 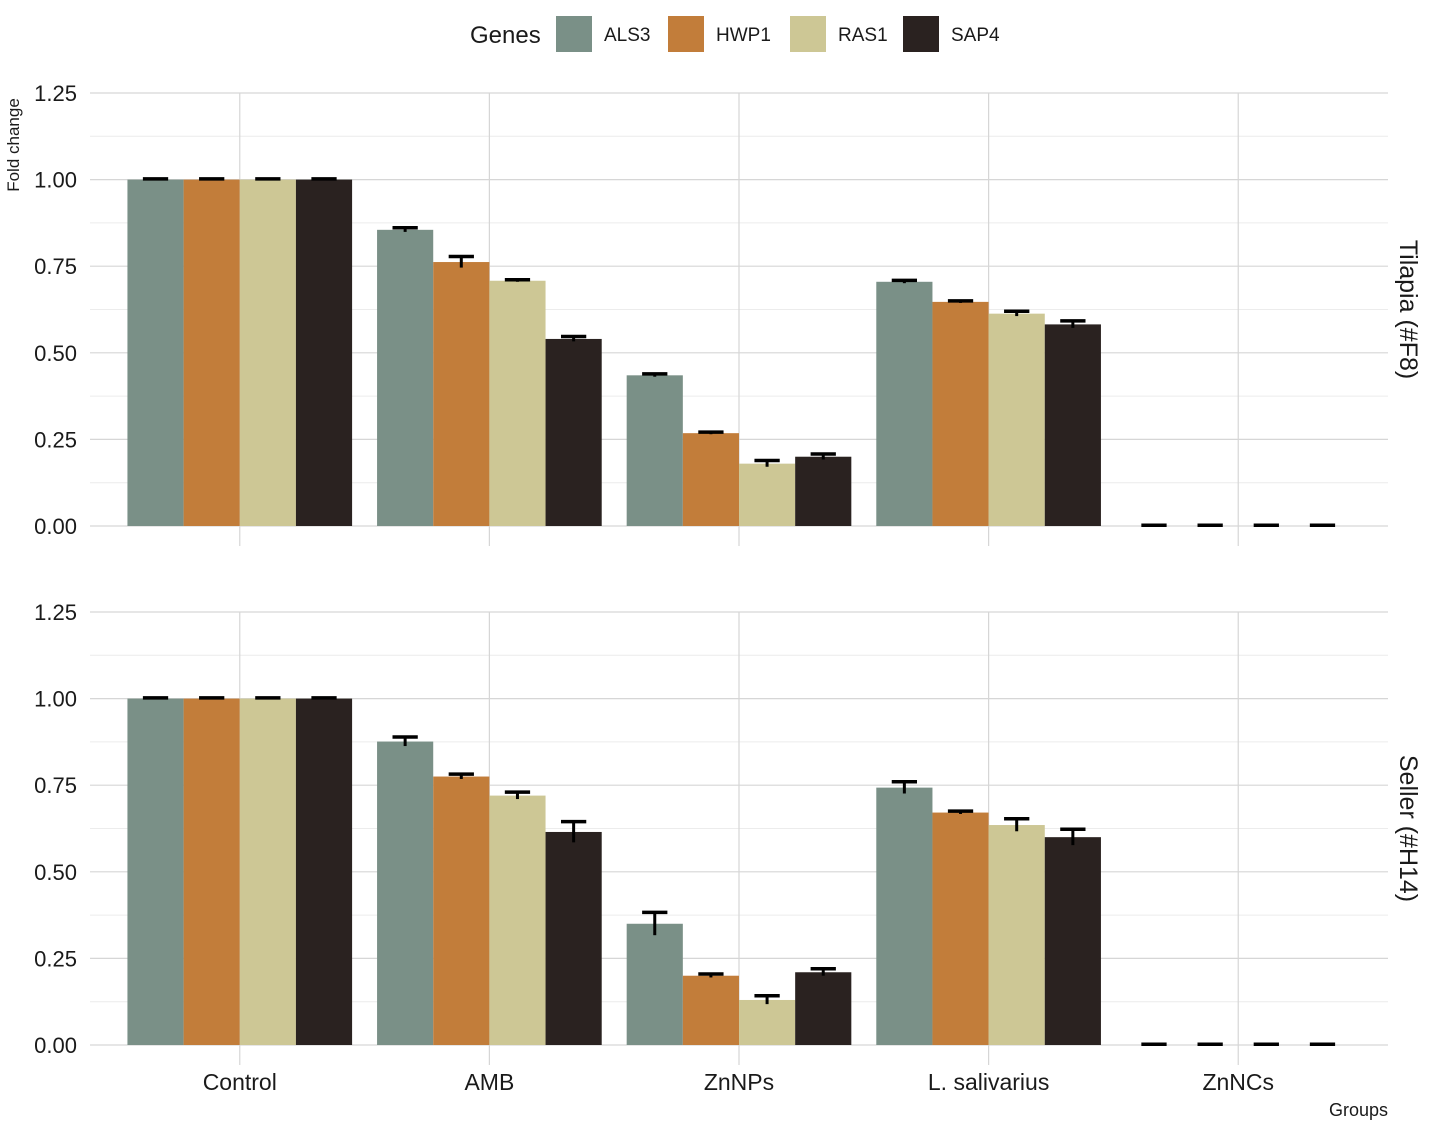 What do you see at coordinates (489, 1082) in the screenshot?
I see `x-tick-label: AMB` at bounding box center [489, 1082].